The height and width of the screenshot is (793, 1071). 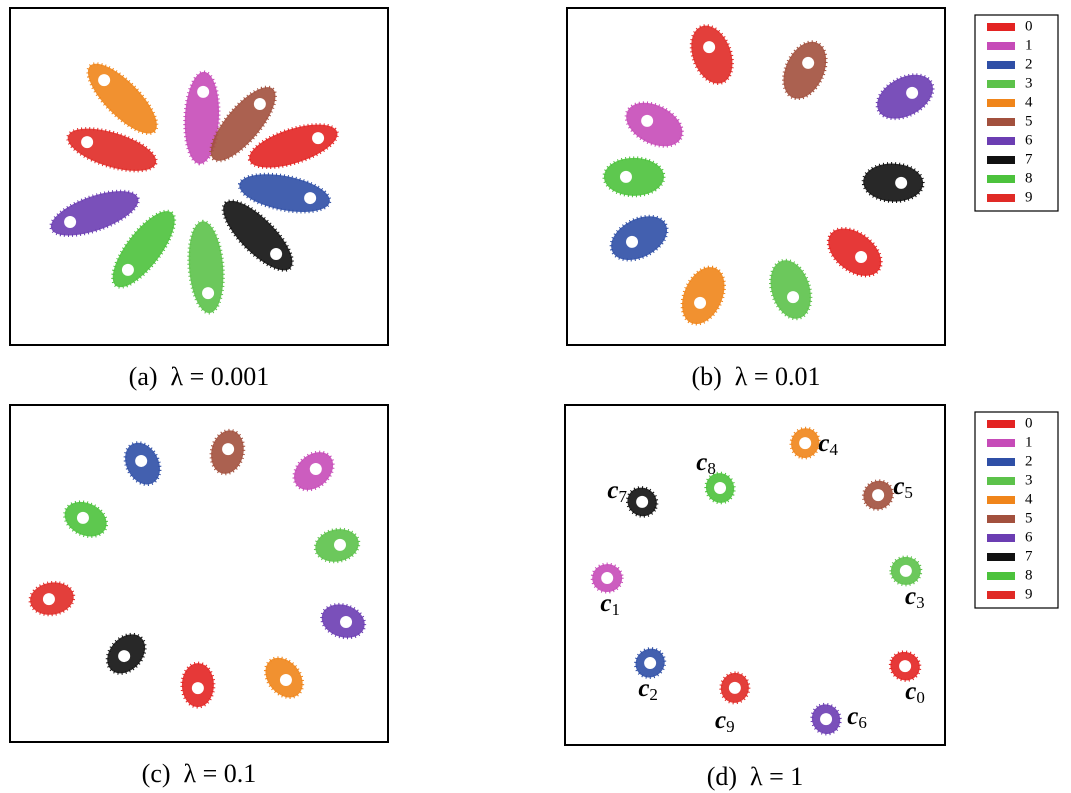 What do you see at coordinates (730, 726) in the screenshot?
I see `center-index: 9` at bounding box center [730, 726].